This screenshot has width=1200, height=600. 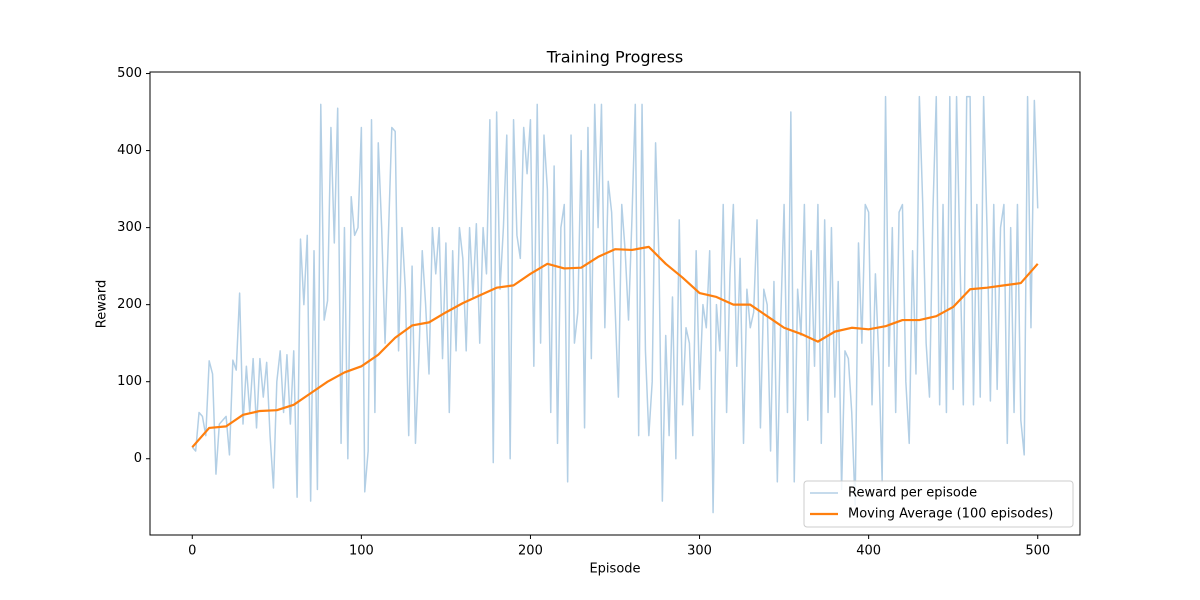 I want to click on y-tick-label: 500, so click(x=129, y=73).